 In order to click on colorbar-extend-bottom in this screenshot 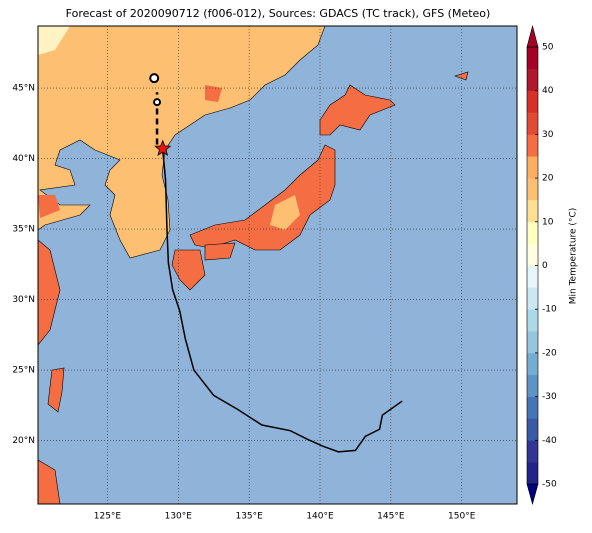, I will do `click(532, 494)`.